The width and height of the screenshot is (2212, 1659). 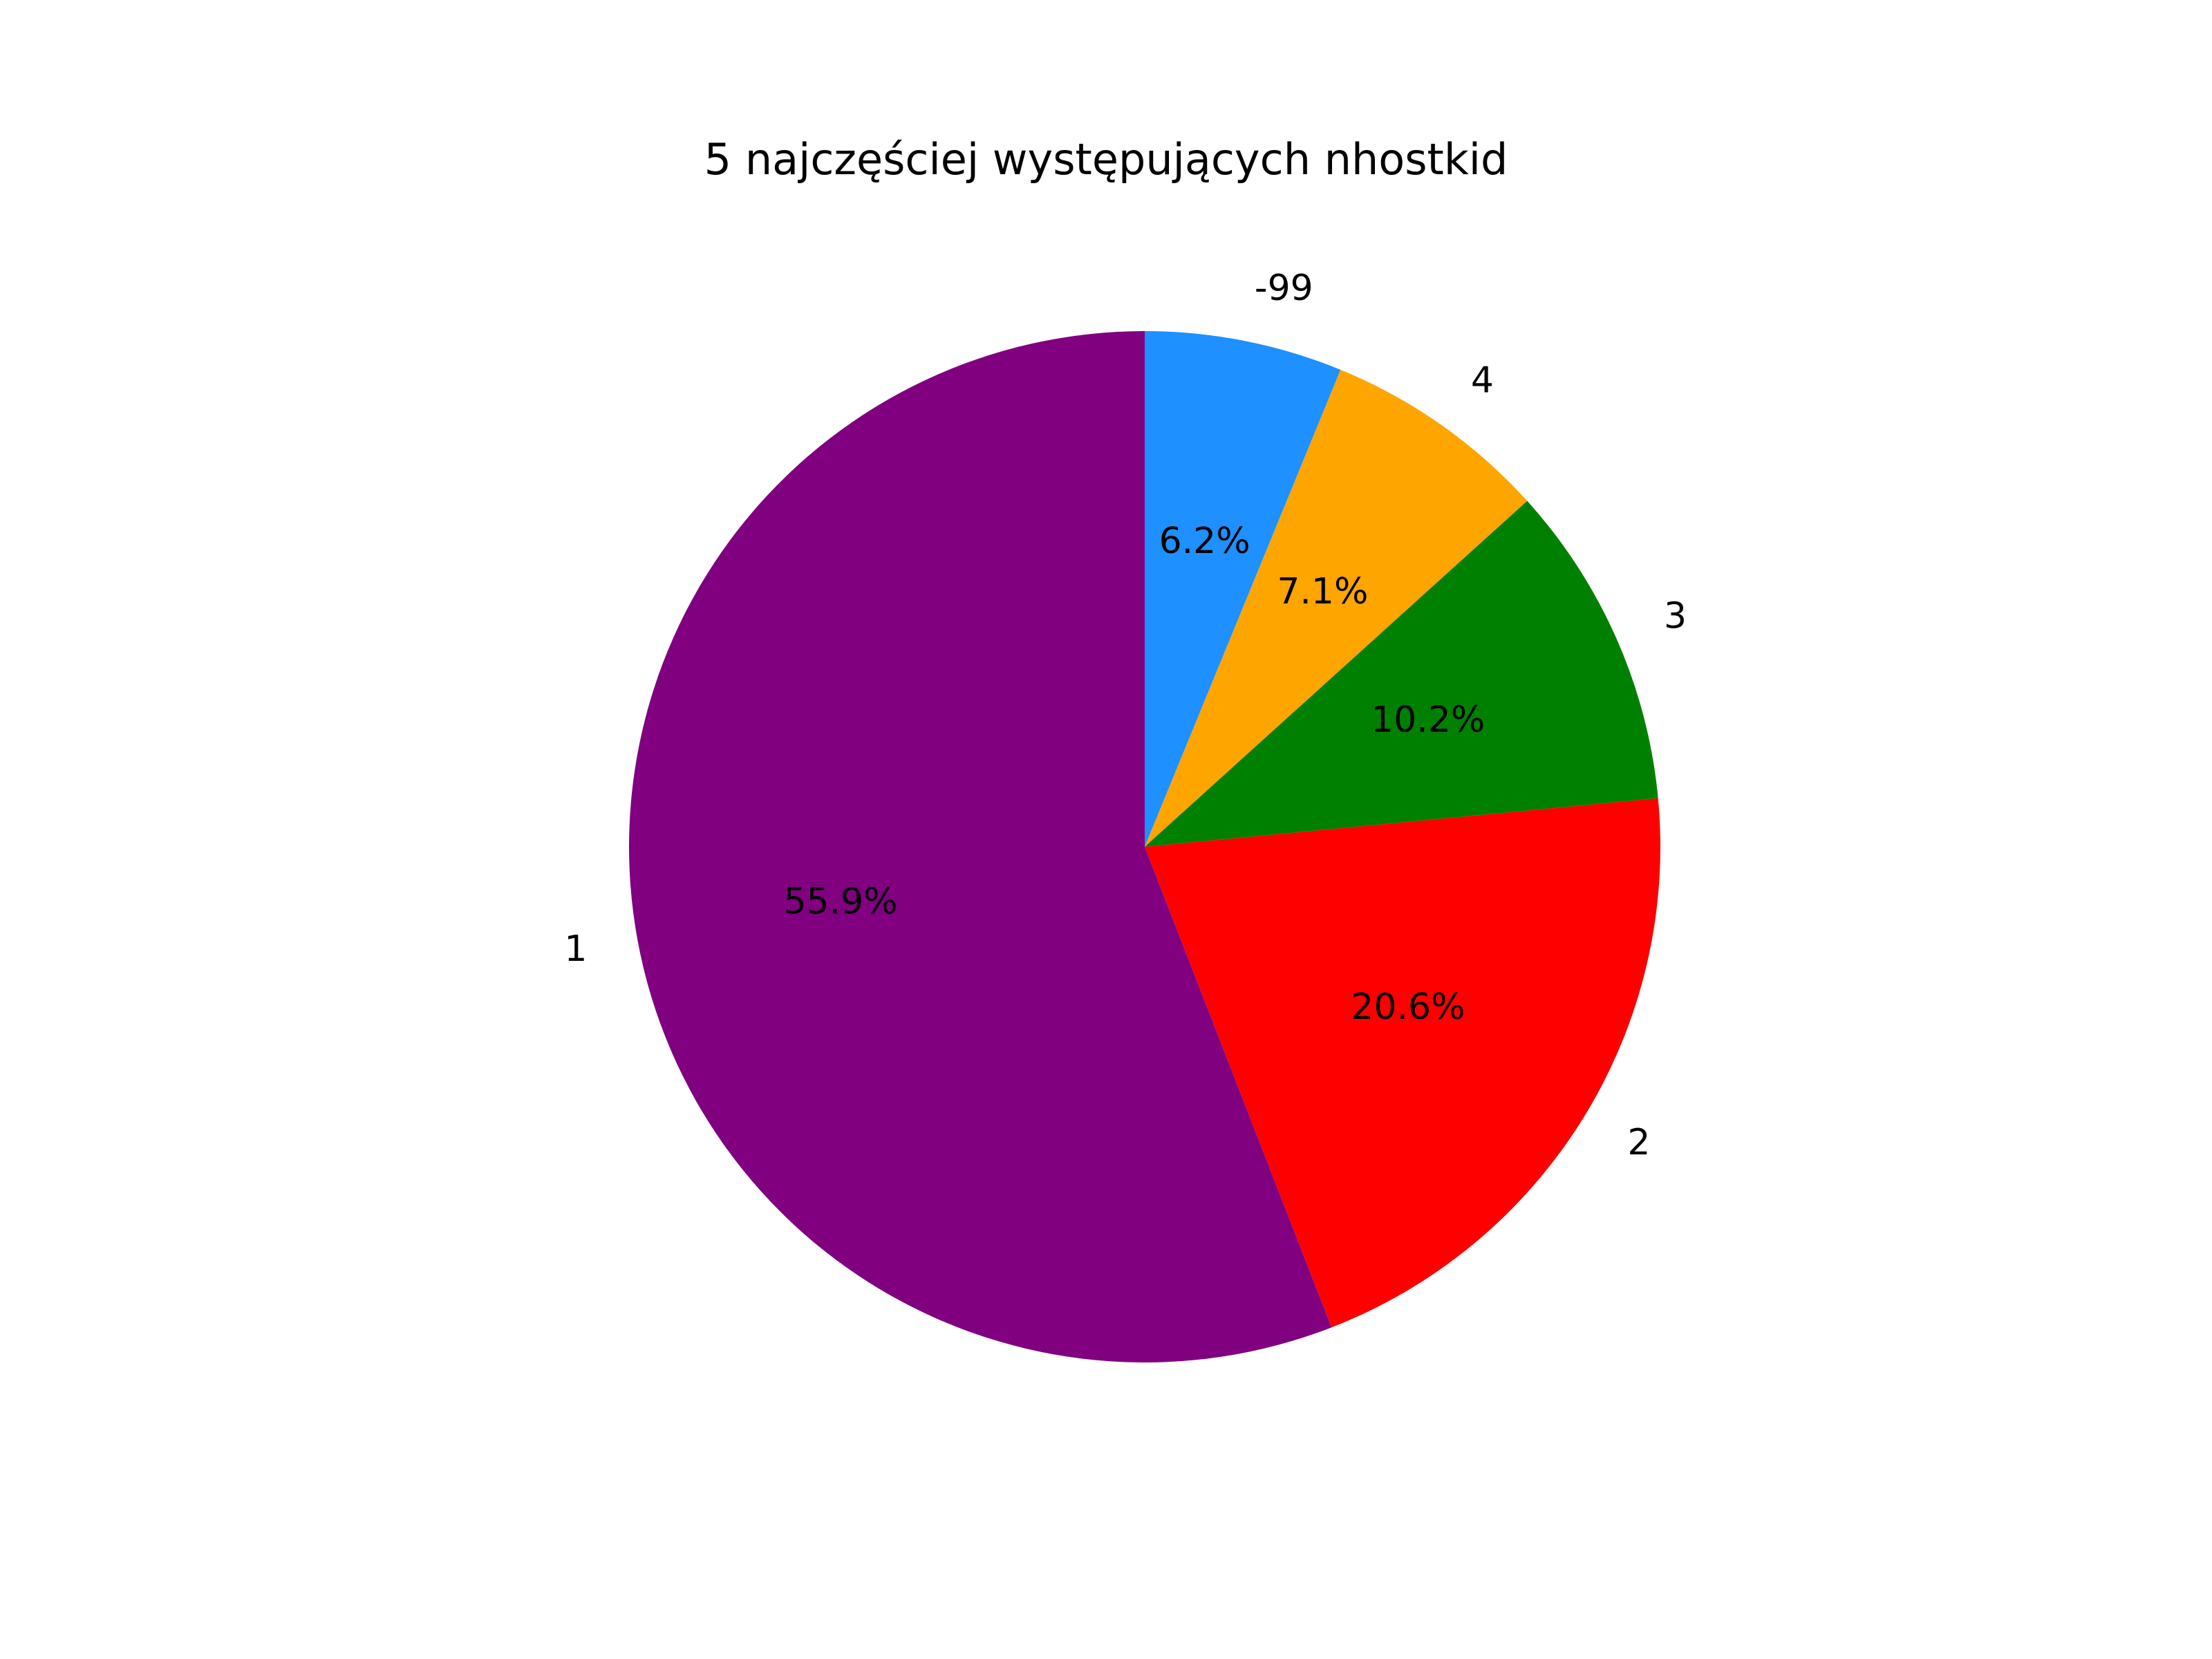 What do you see at coordinates (1323, 591) in the screenshot?
I see `pie-slice-percent: 7.1%` at bounding box center [1323, 591].